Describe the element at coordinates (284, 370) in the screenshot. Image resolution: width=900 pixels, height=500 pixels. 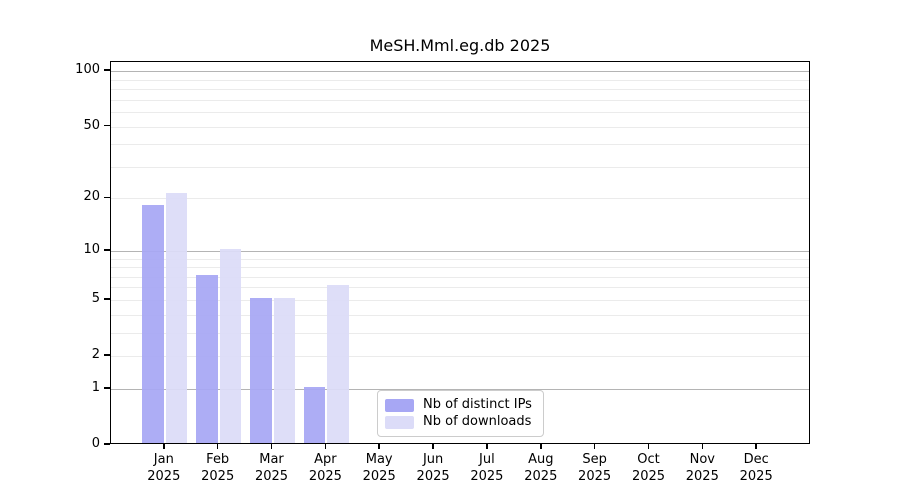
I see `bar-downloads-mar` at that location.